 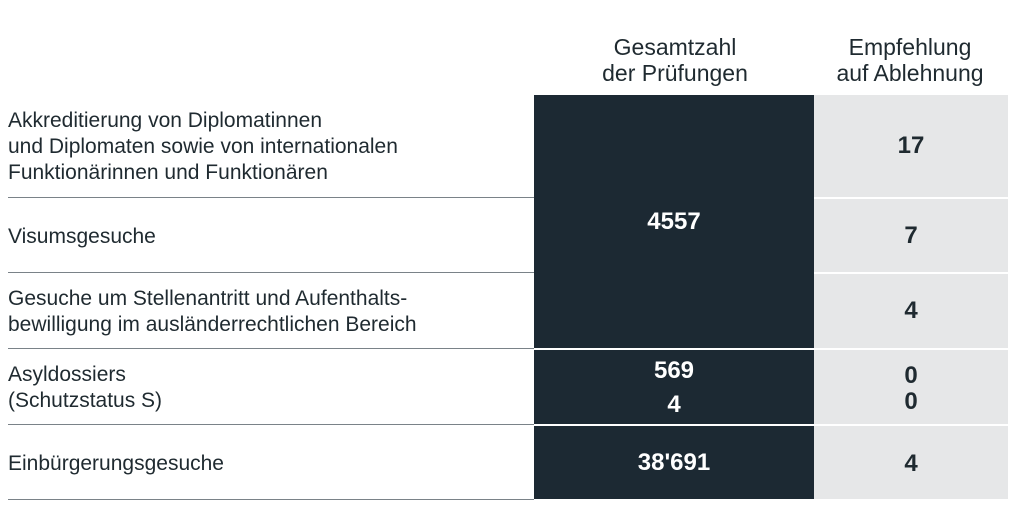 What do you see at coordinates (271, 499) in the screenshot?
I see `table-bottom-border` at bounding box center [271, 499].